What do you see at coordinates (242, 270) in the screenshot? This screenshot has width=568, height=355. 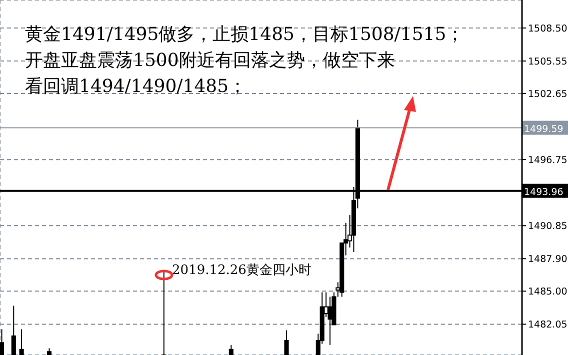 I see `annotation: 2019.12.26黄金四小时` at bounding box center [242, 270].